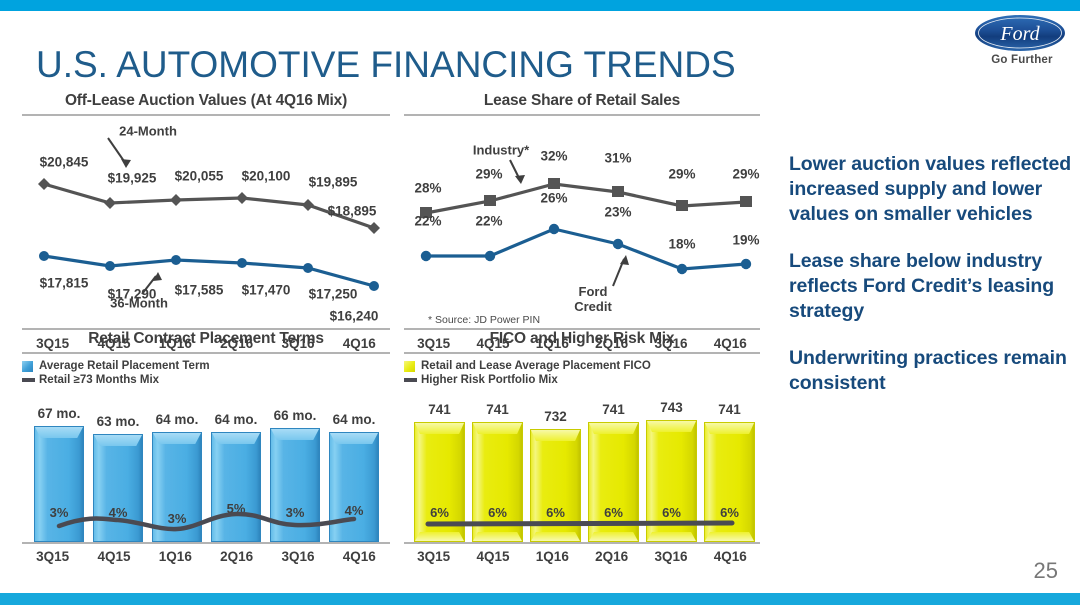 This screenshot has height=605, width=1080. I want to click on legend-label: Higher Risk Portfolio Mix, so click(489, 380).